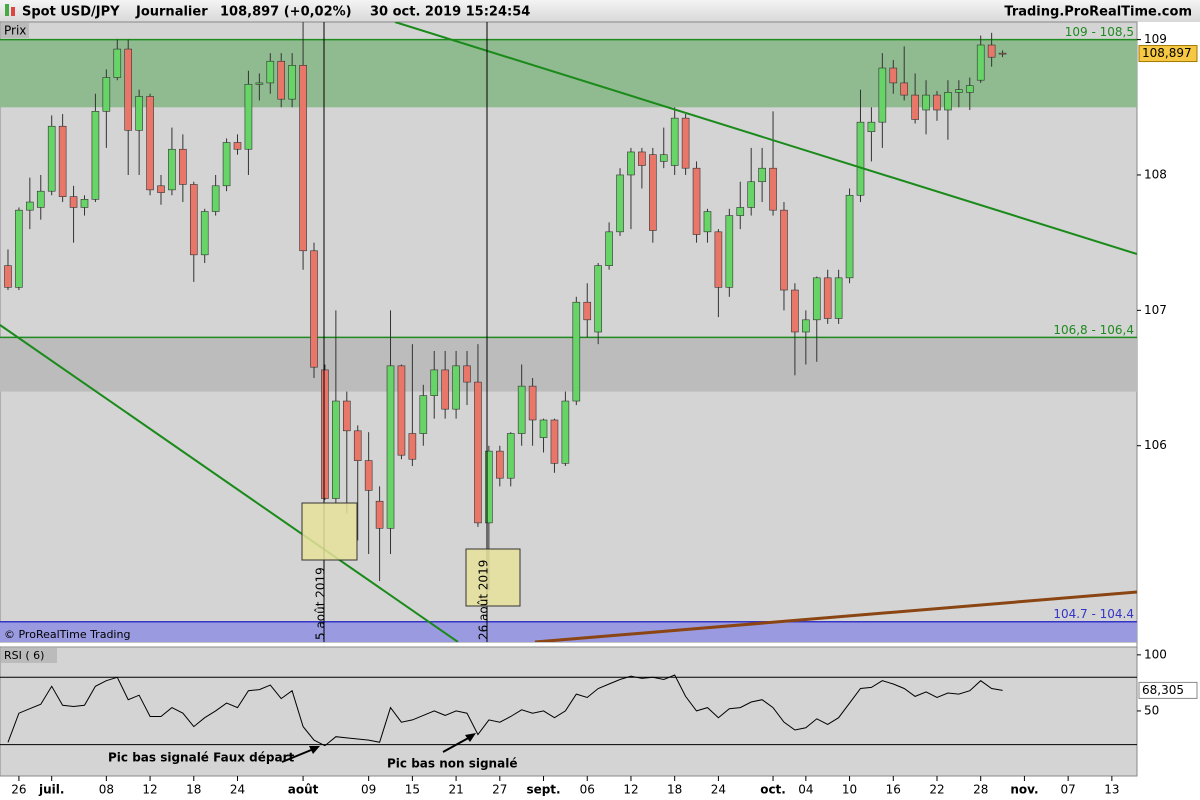  What do you see at coordinates (936, 790) in the screenshot?
I see `x-tick-label: 22` at bounding box center [936, 790].